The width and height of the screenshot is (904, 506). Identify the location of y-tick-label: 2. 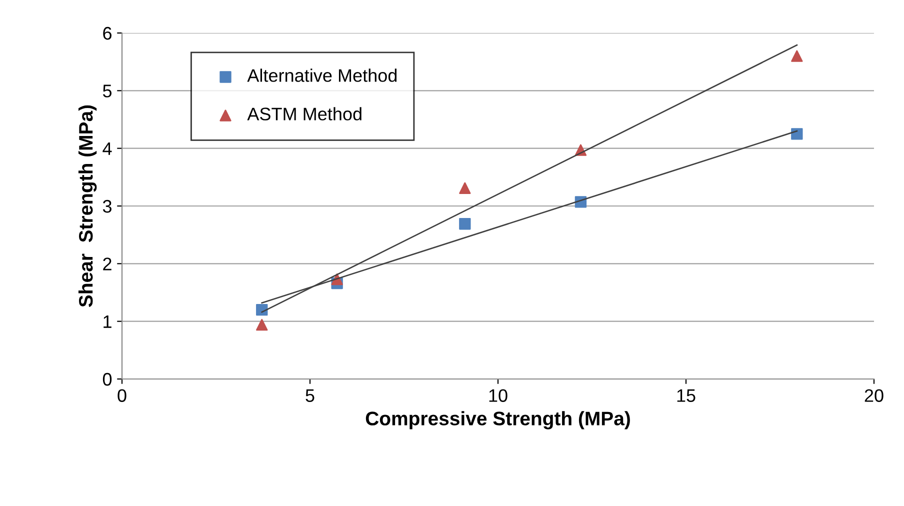
(107, 264).